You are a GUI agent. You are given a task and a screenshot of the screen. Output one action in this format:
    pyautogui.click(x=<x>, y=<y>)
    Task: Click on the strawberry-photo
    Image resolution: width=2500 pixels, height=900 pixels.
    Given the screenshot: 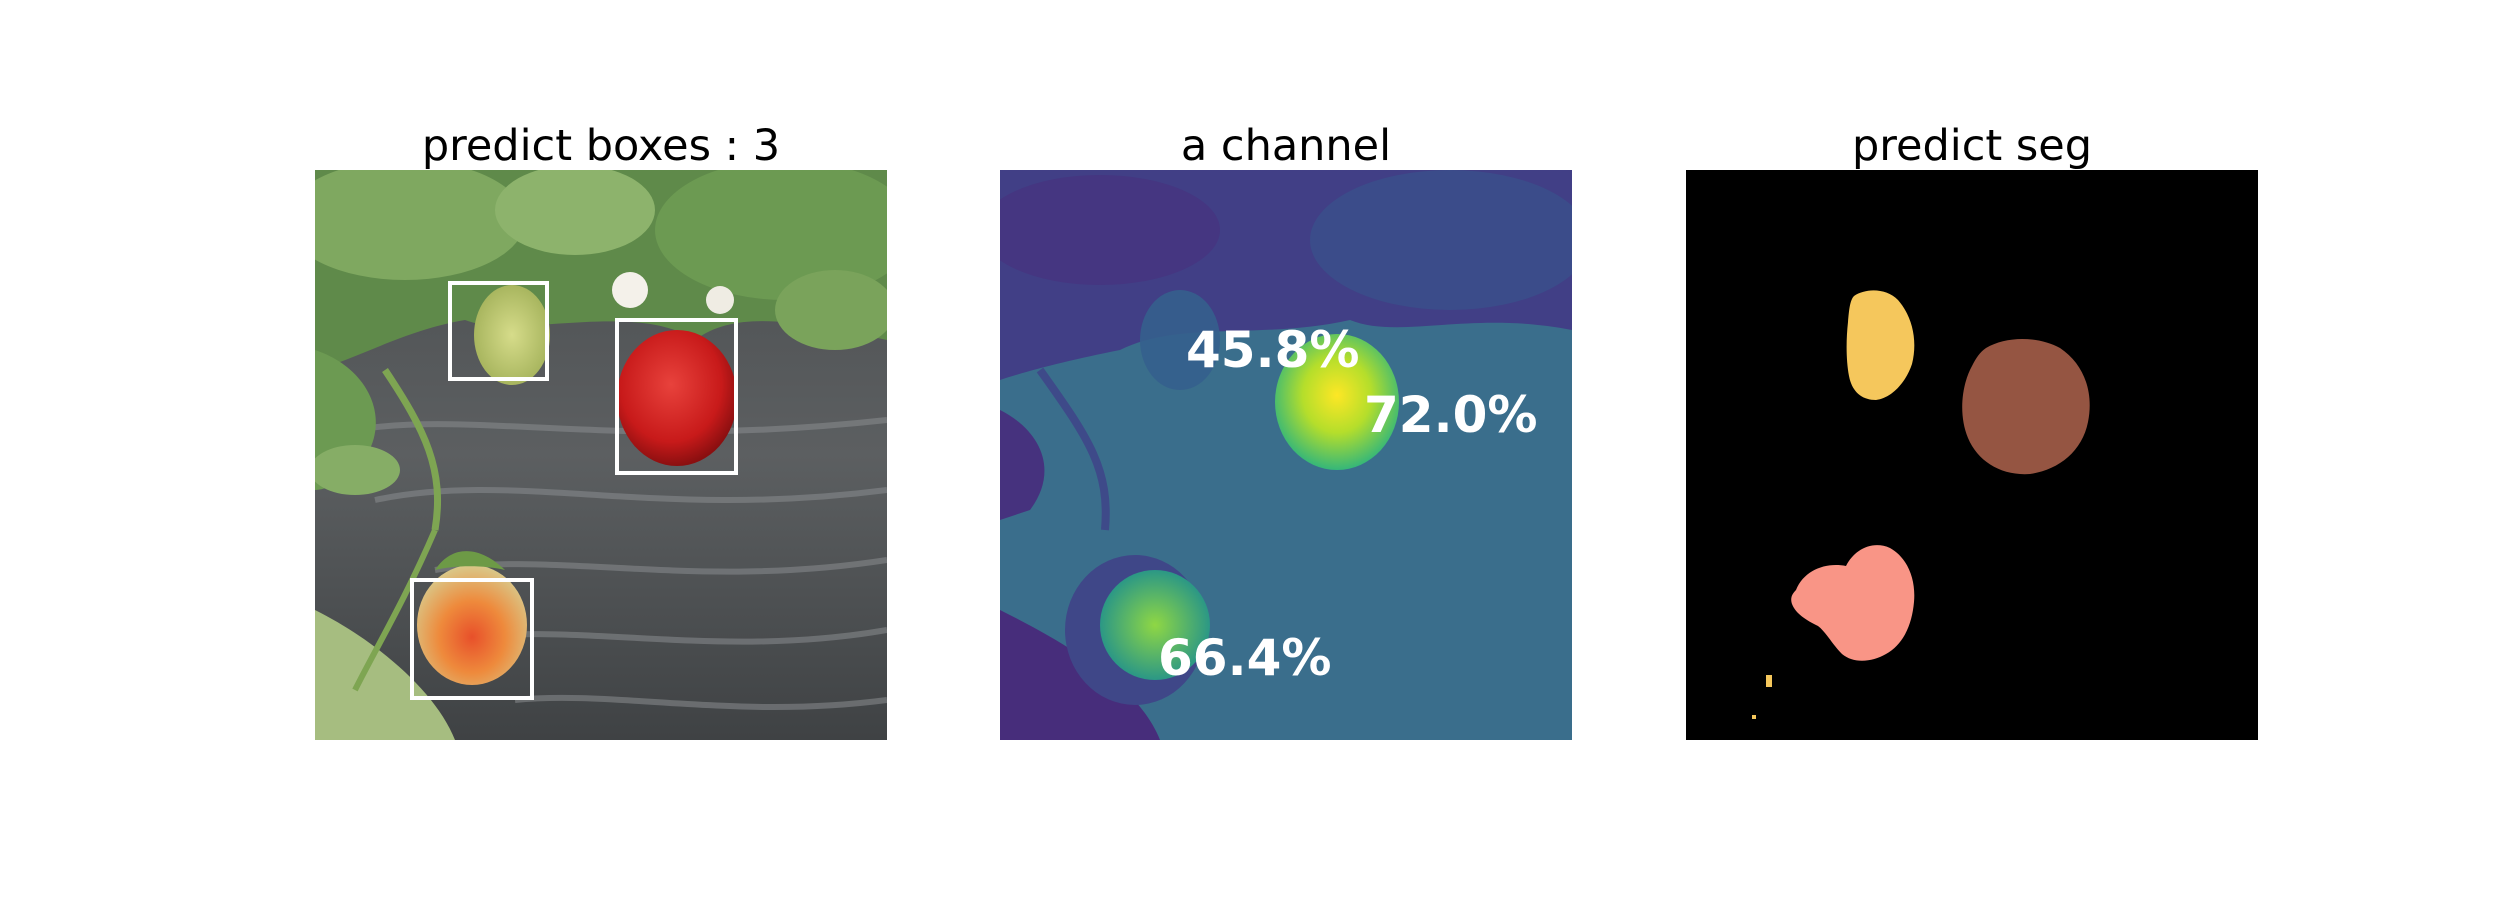 What is the action you would take?
    pyautogui.click(x=601, y=455)
    